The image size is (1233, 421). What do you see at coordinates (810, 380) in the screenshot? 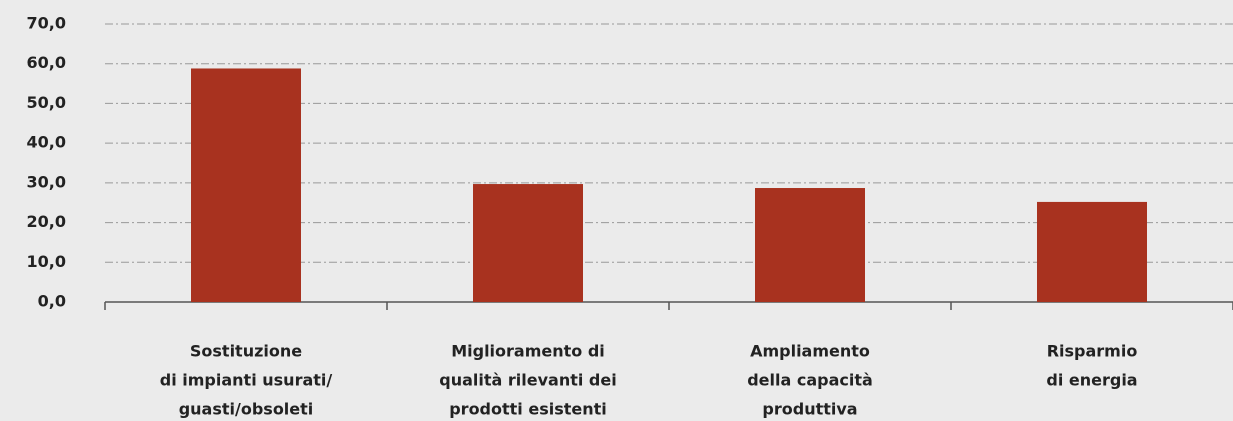
I see `x-tick-label: della capacità` at bounding box center [810, 380].